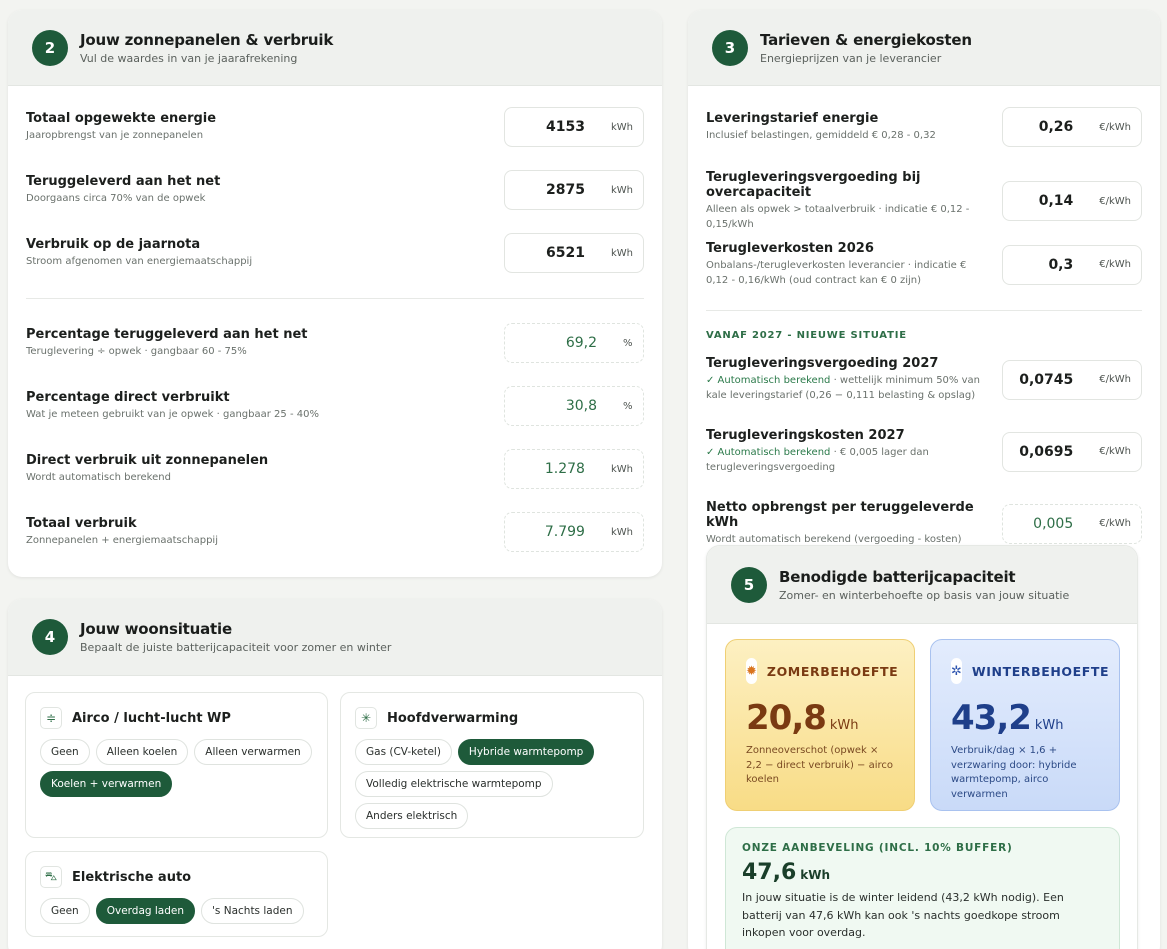  What do you see at coordinates (403, 752) in the screenshot?
I see `chip-heating-gas: Gas (CV-ketel)` at bounding box center [403, 752].